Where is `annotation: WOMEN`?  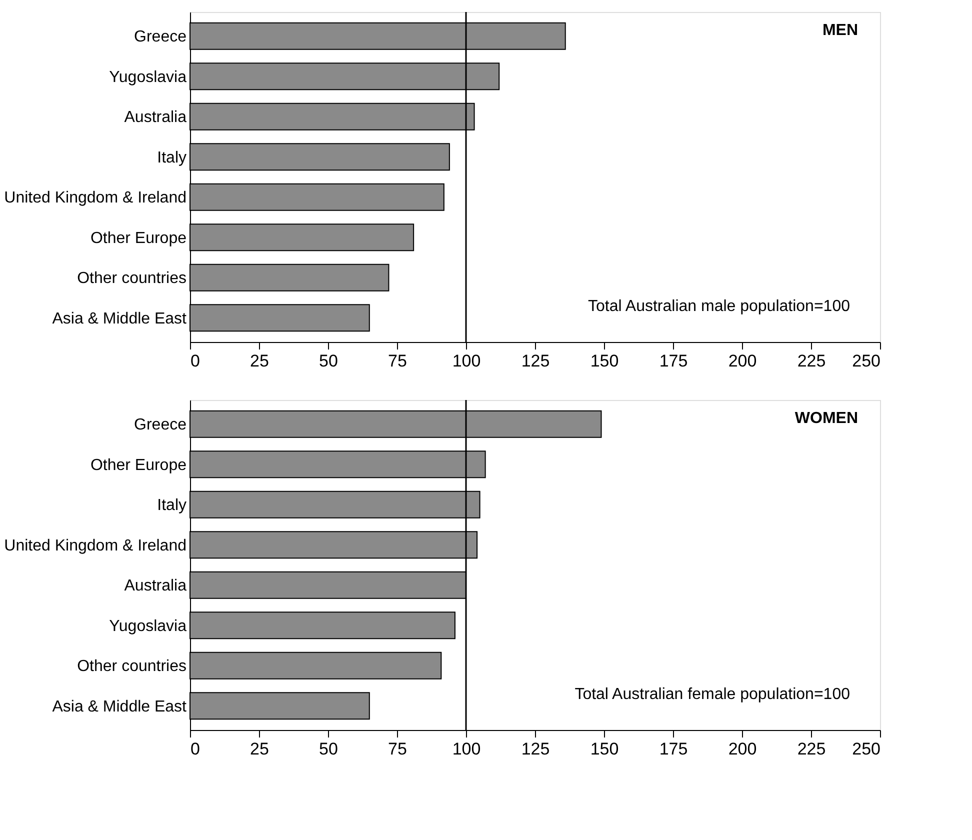 annotation: WOMEN is located at coordinates (826, 418).